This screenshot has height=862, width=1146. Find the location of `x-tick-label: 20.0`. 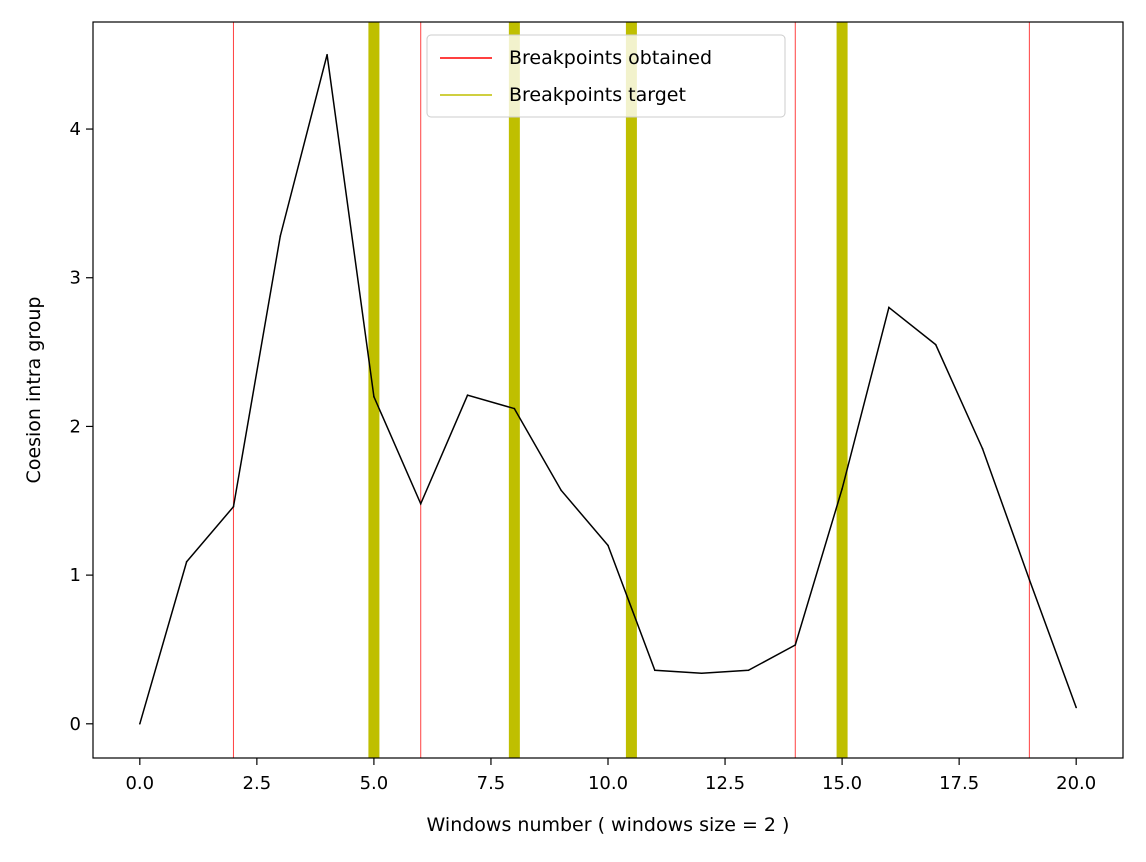

x-tick-label: 20.0 is located at coordinates (1076, 783).